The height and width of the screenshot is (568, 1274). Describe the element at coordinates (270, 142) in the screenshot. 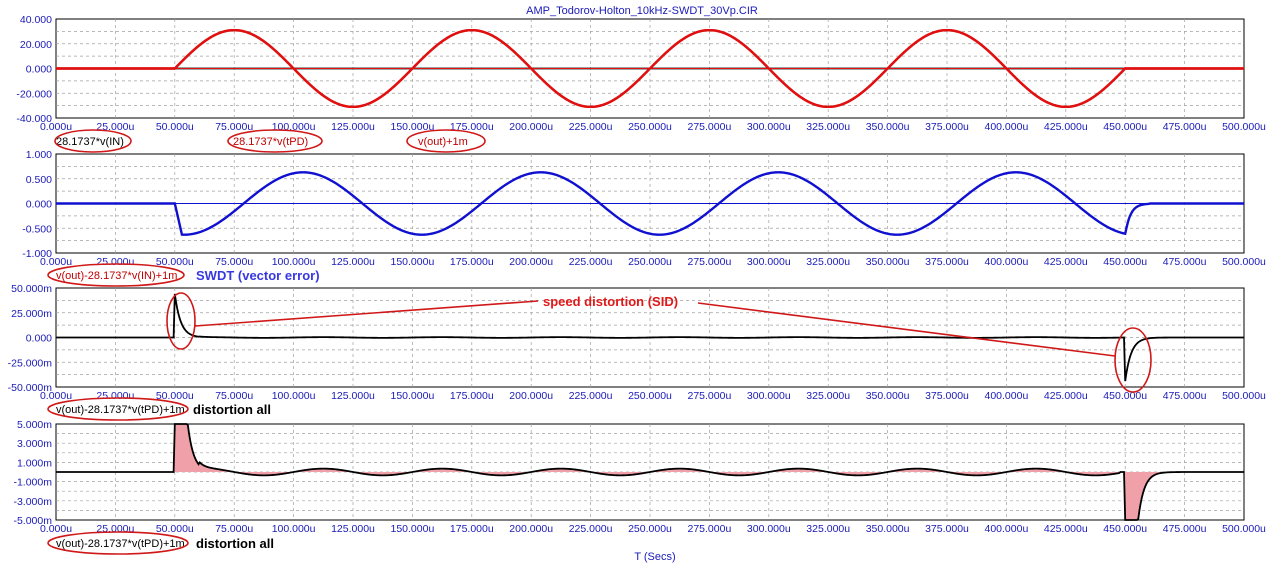

I see `trace-label-vtpd: 28.1737*v(tPD)` at that location.